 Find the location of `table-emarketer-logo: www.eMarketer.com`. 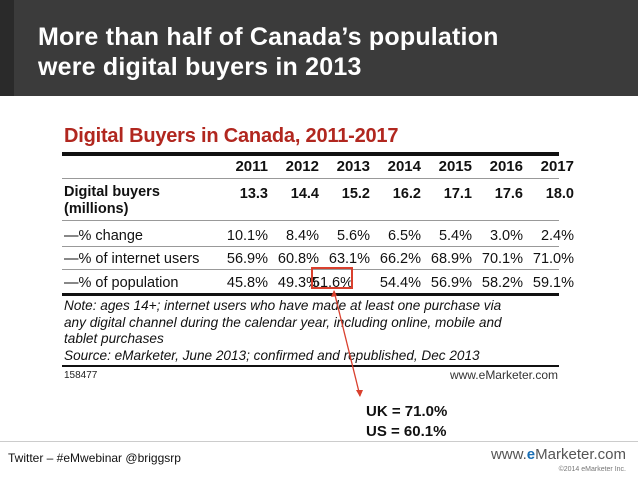

table-emarketer-logo: www.eMarketer.com is located at coordinates (503, 375).